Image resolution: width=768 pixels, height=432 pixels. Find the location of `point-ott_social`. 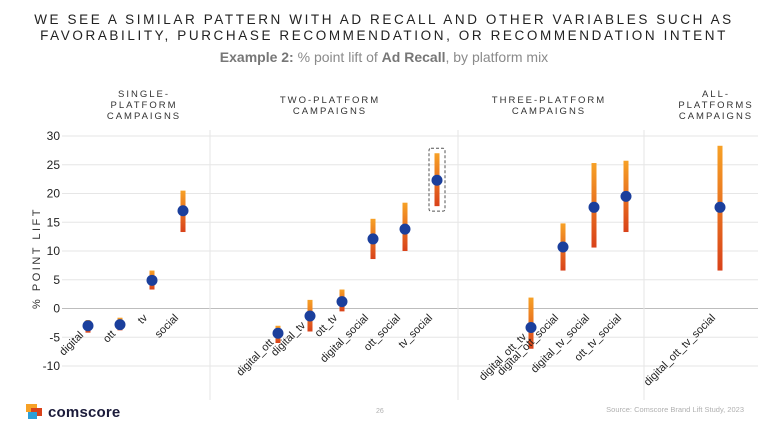

point-ott_social is located at coordinates (405, 229).